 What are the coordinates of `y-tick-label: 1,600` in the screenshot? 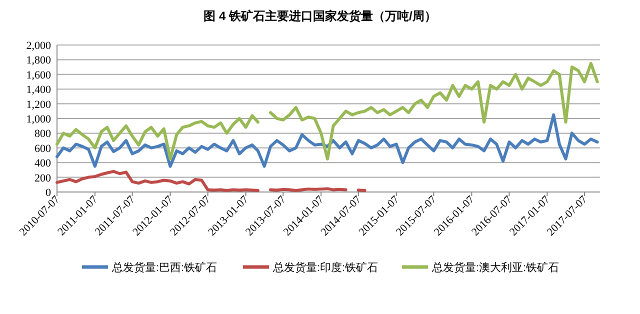 It's located at (39, 75).